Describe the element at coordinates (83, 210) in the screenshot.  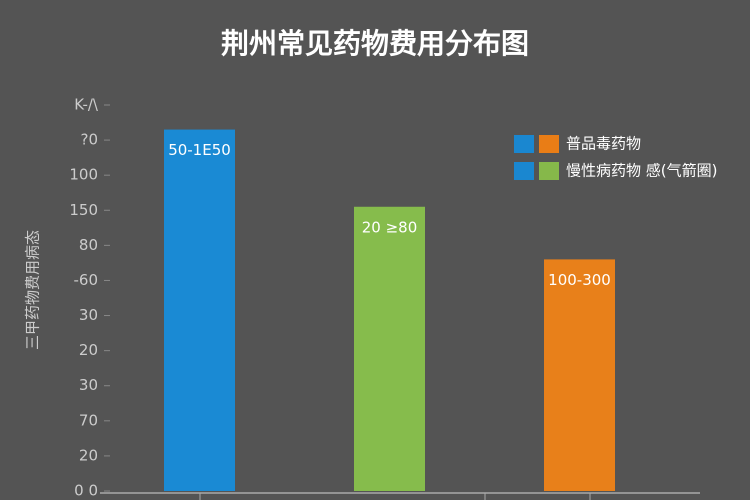
I see `y-tick-label: 150` at that location.